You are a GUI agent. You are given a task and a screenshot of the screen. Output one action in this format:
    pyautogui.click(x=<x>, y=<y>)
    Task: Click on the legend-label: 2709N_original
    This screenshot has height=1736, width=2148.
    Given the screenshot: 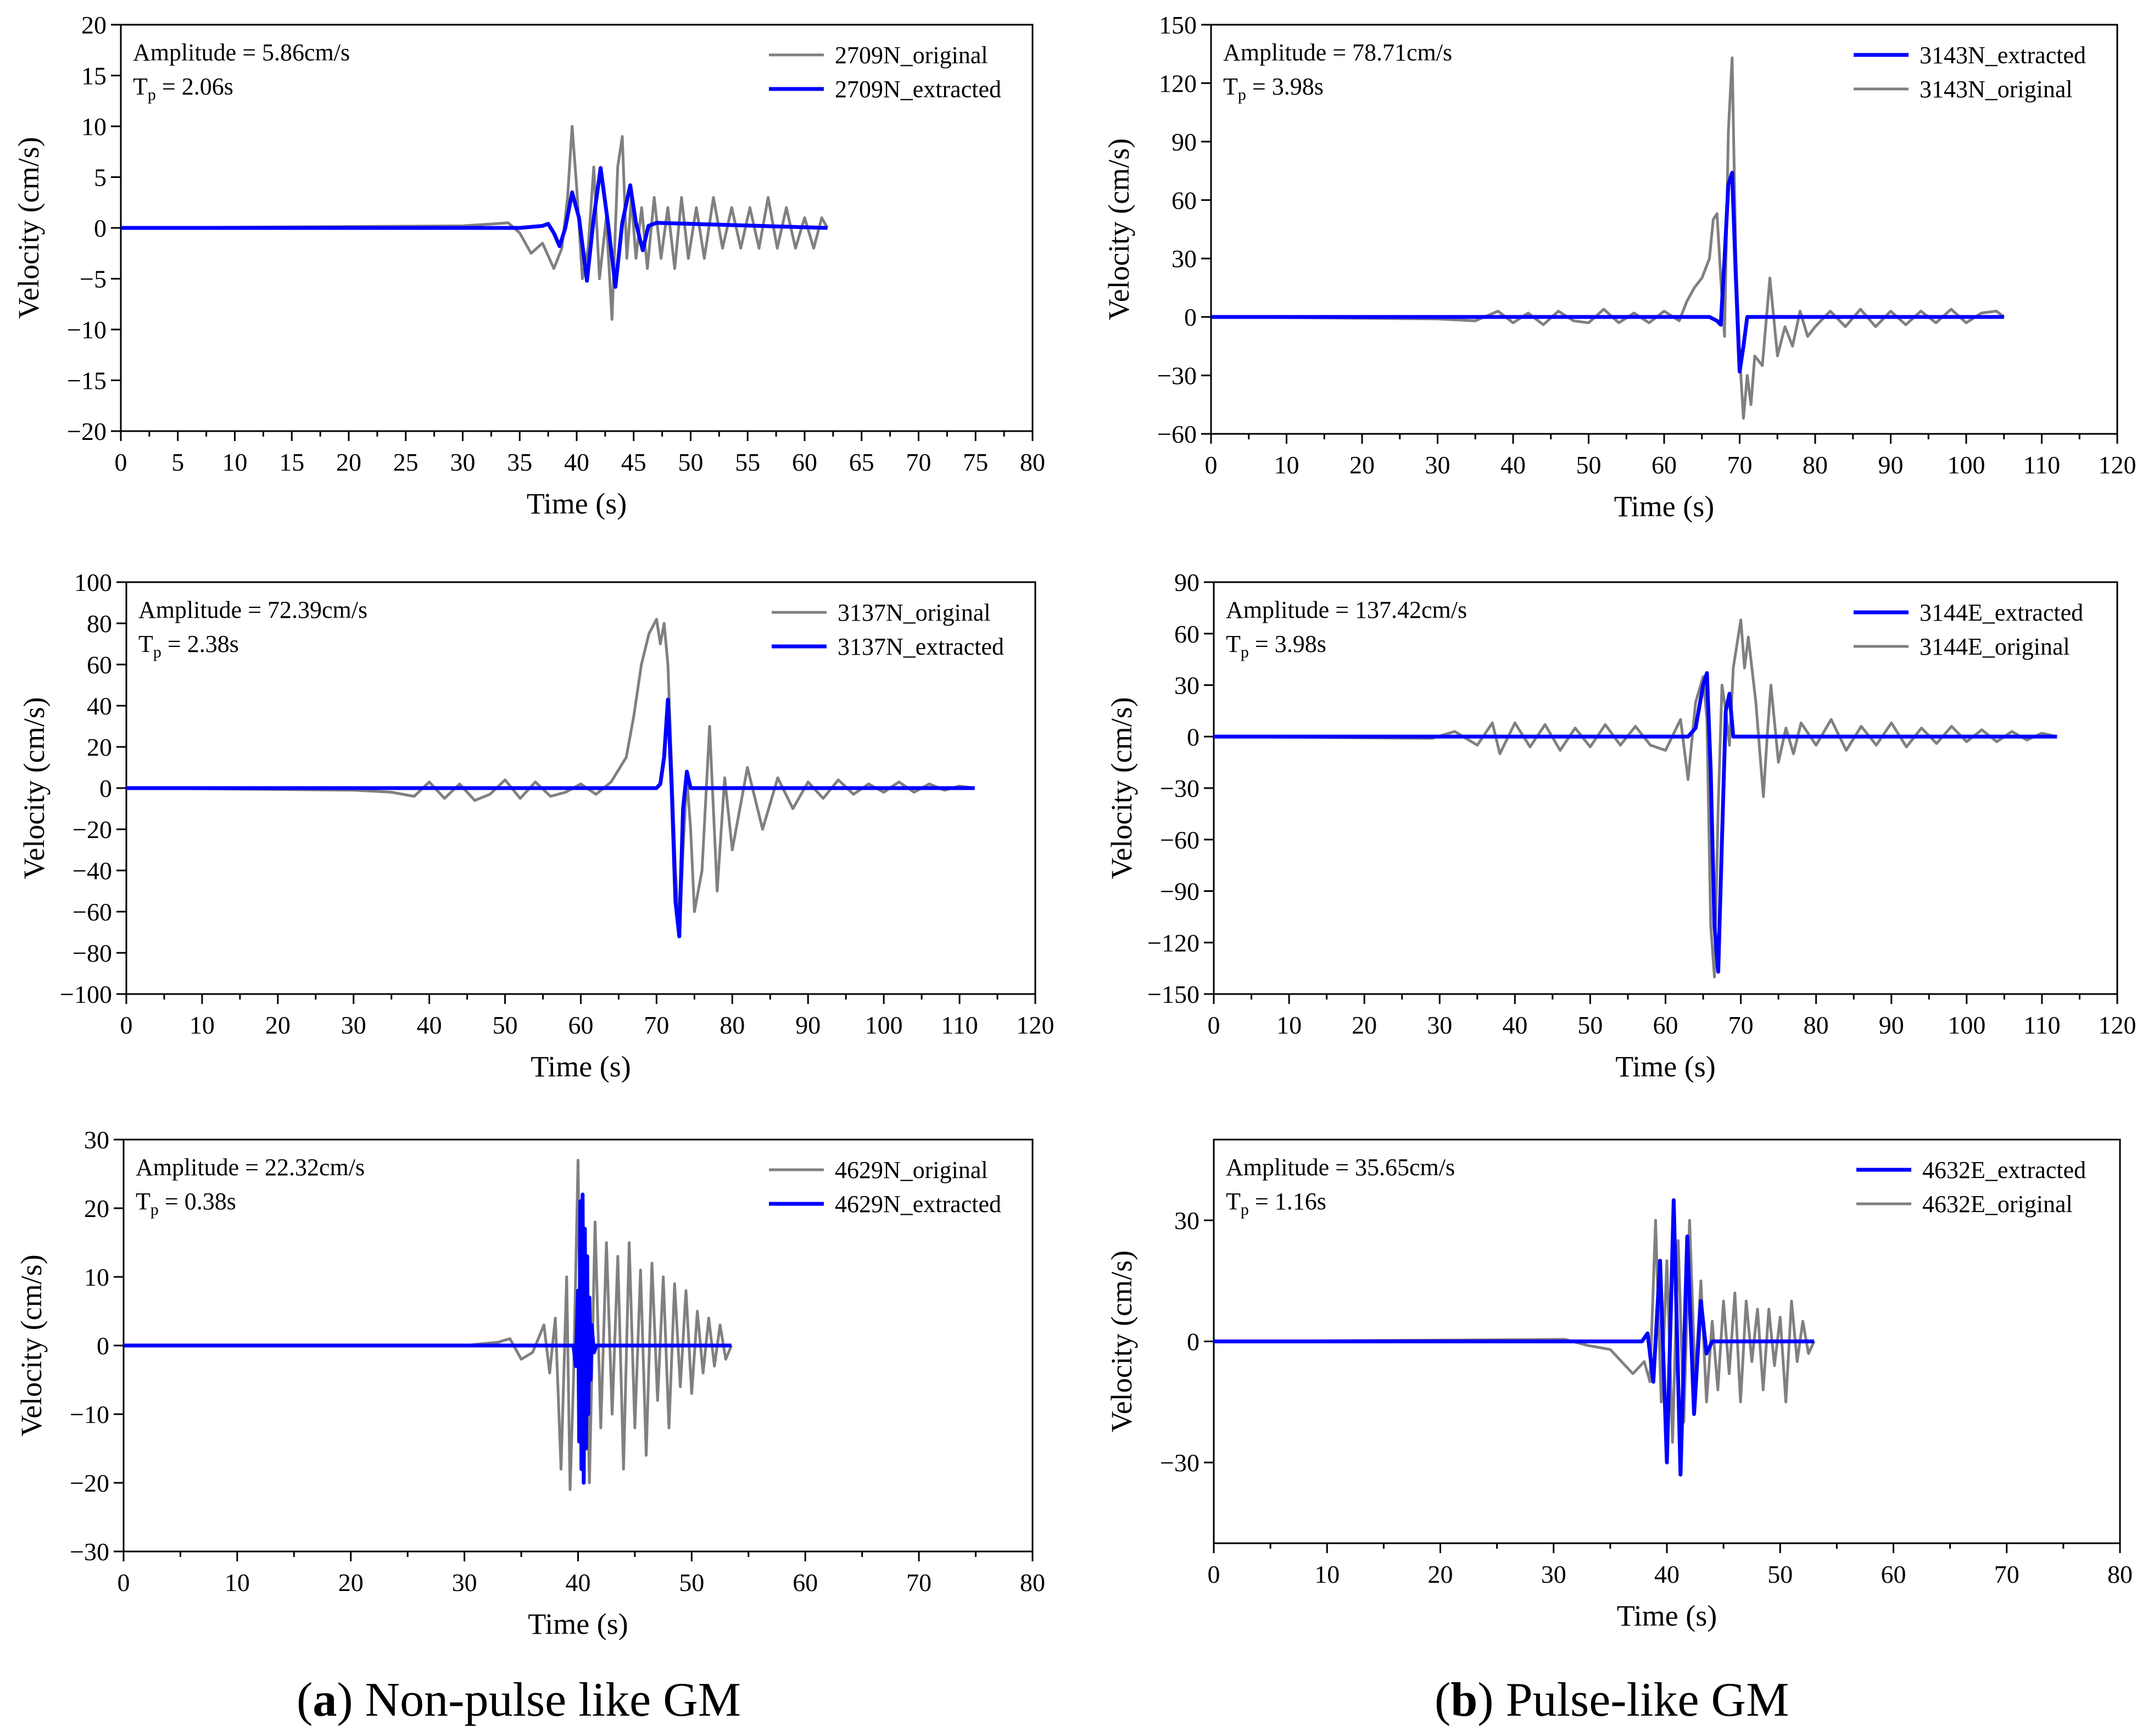 What is the action you would take?
    pyautogui.click(x=911, y=55)
    